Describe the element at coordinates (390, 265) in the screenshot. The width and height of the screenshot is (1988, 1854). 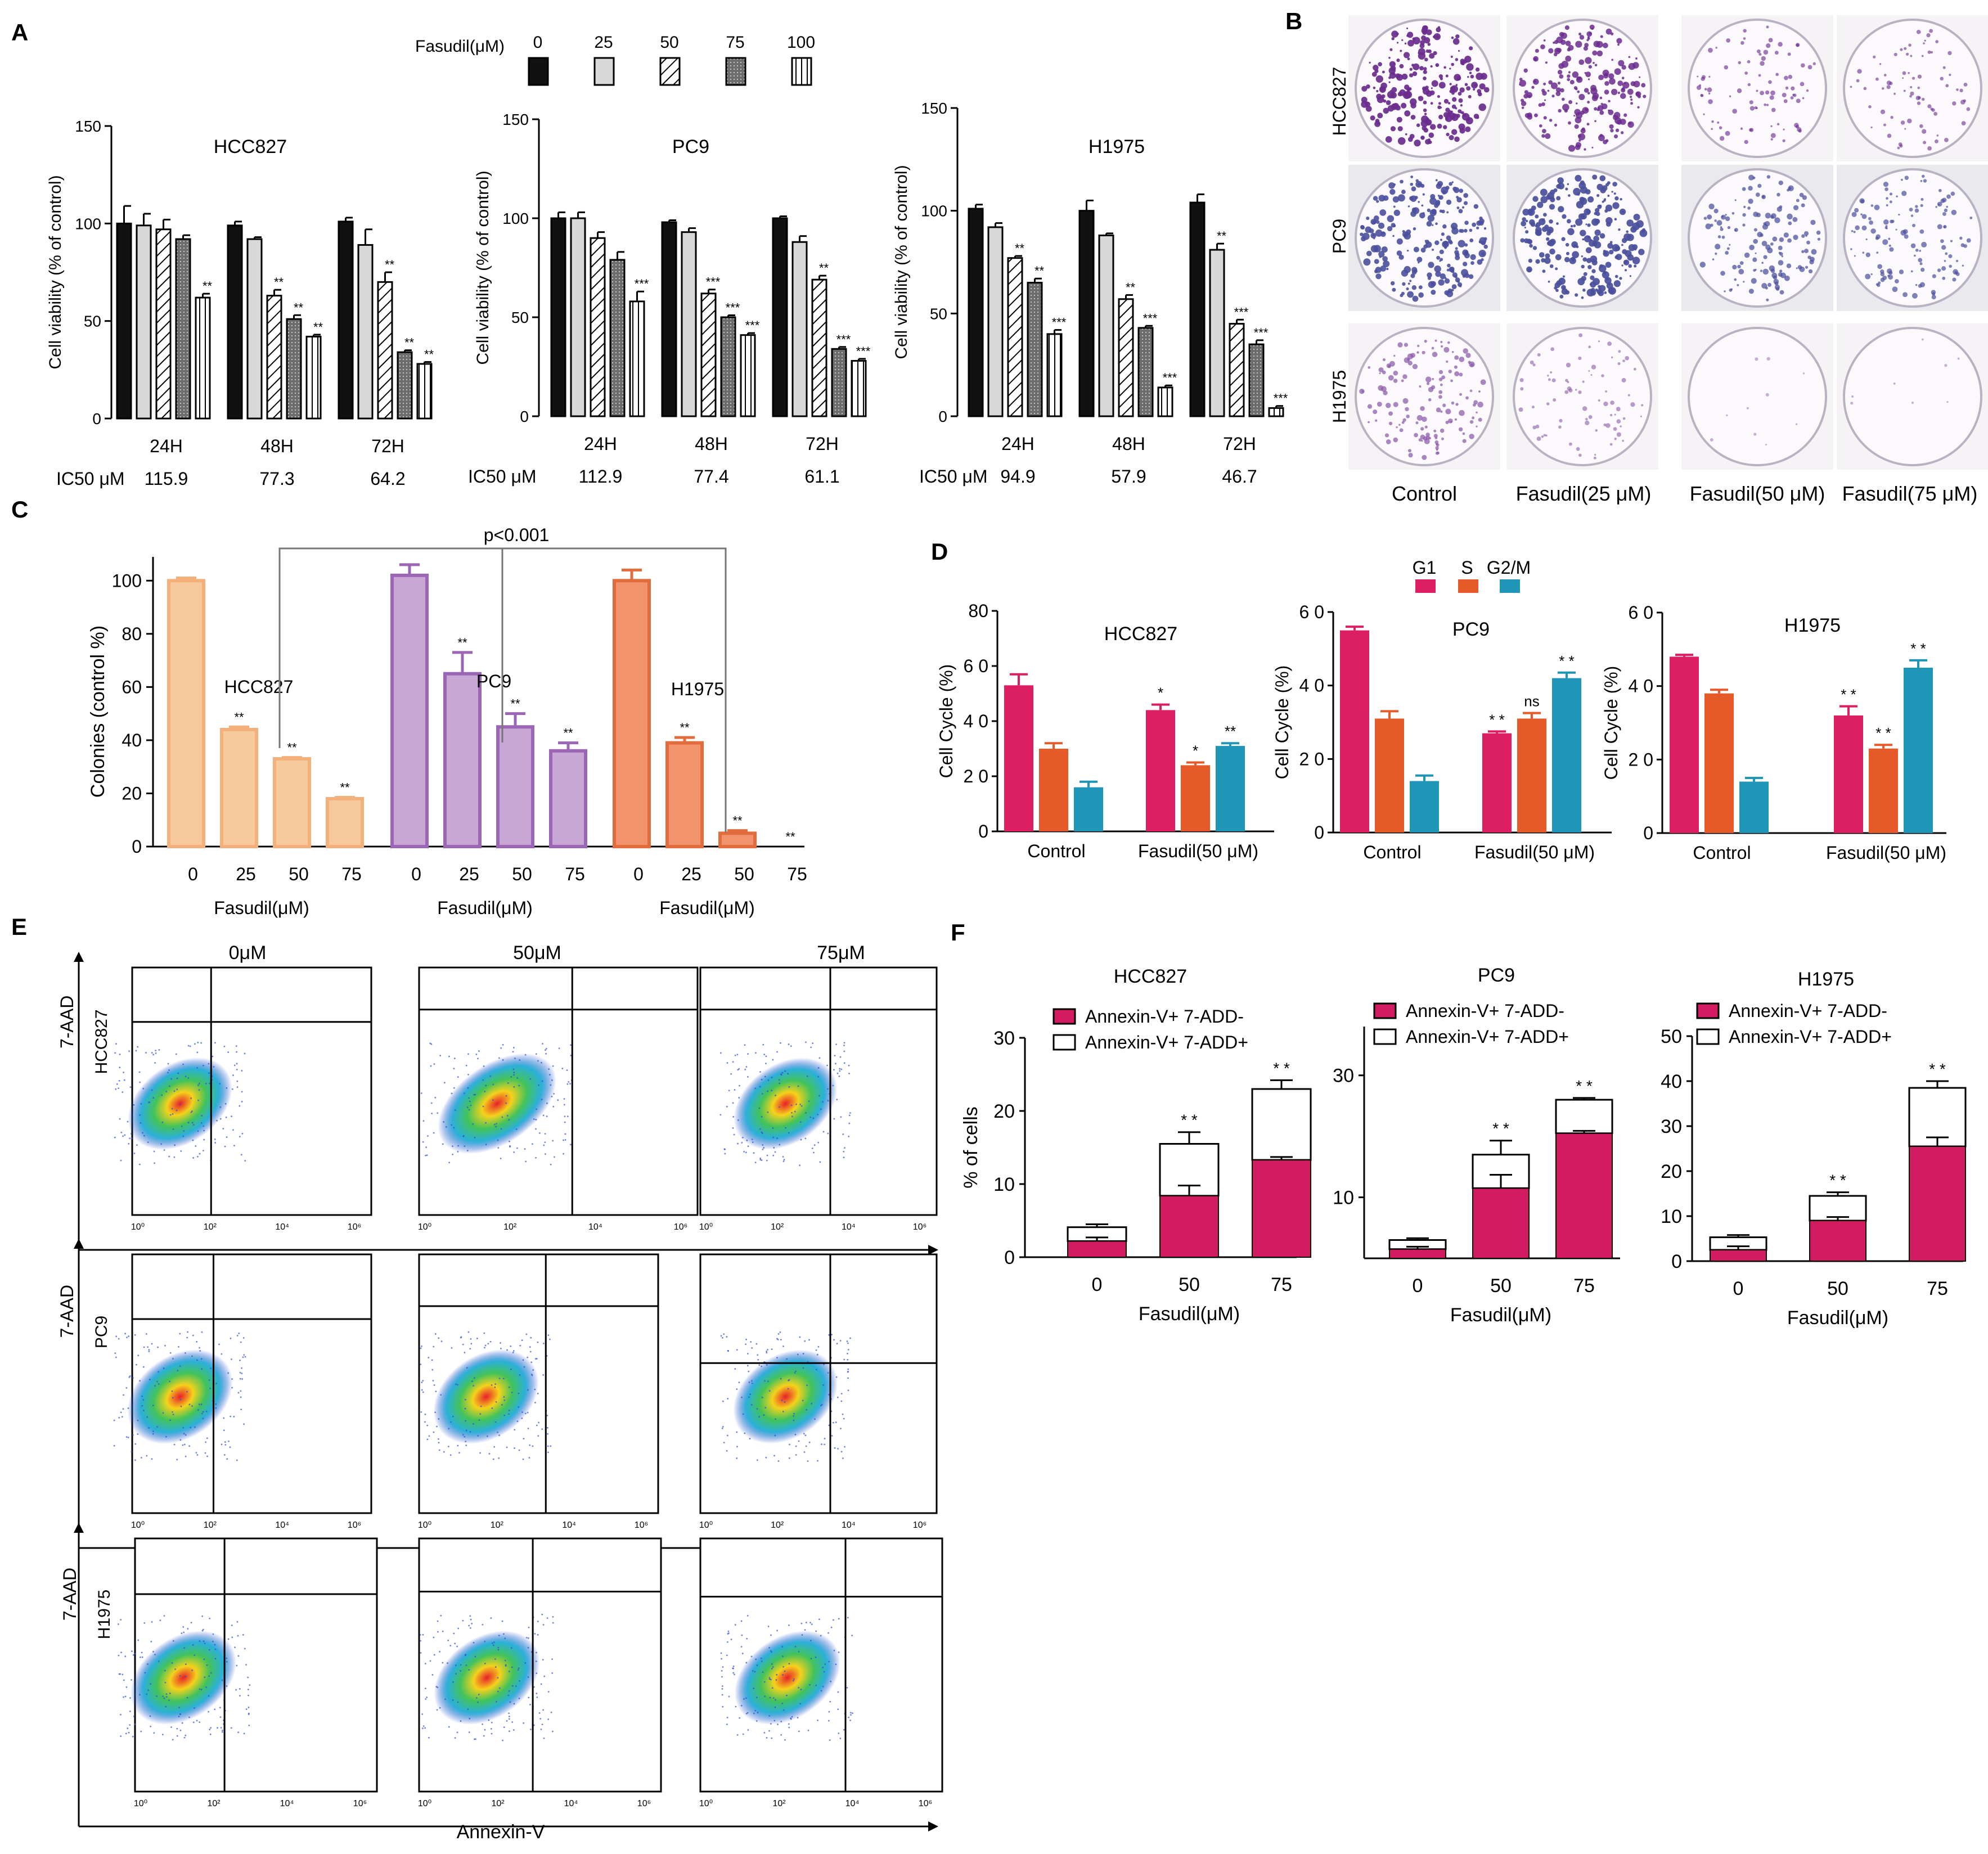
I see `significance-label: **` at that location.